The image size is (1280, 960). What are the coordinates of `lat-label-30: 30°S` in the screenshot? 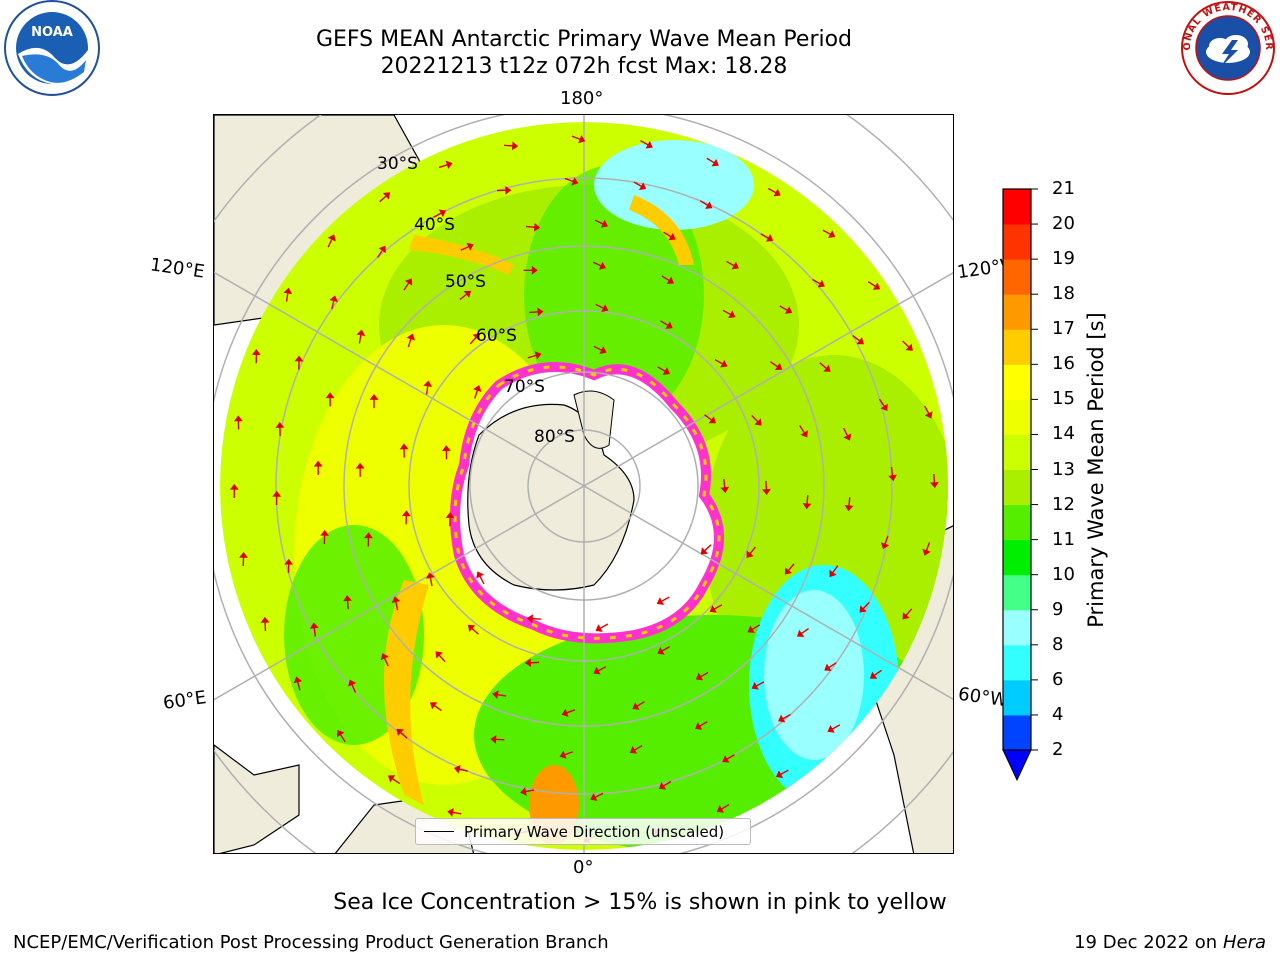 It's located at (397, 164).